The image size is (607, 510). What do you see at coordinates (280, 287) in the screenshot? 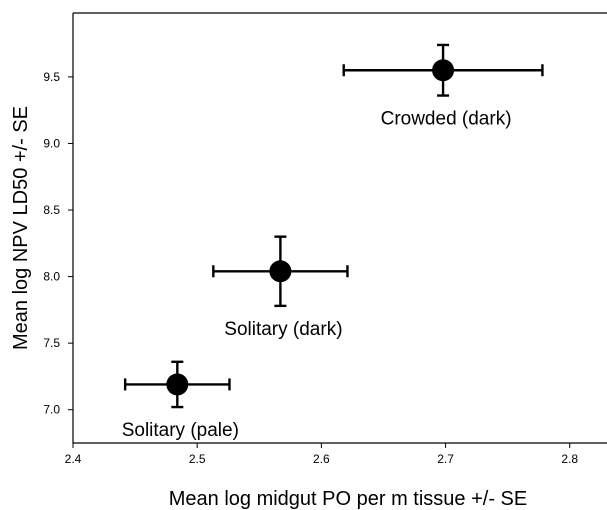
I see `data-point-group: Solitary (dark)` at bounding box center [280, 287].